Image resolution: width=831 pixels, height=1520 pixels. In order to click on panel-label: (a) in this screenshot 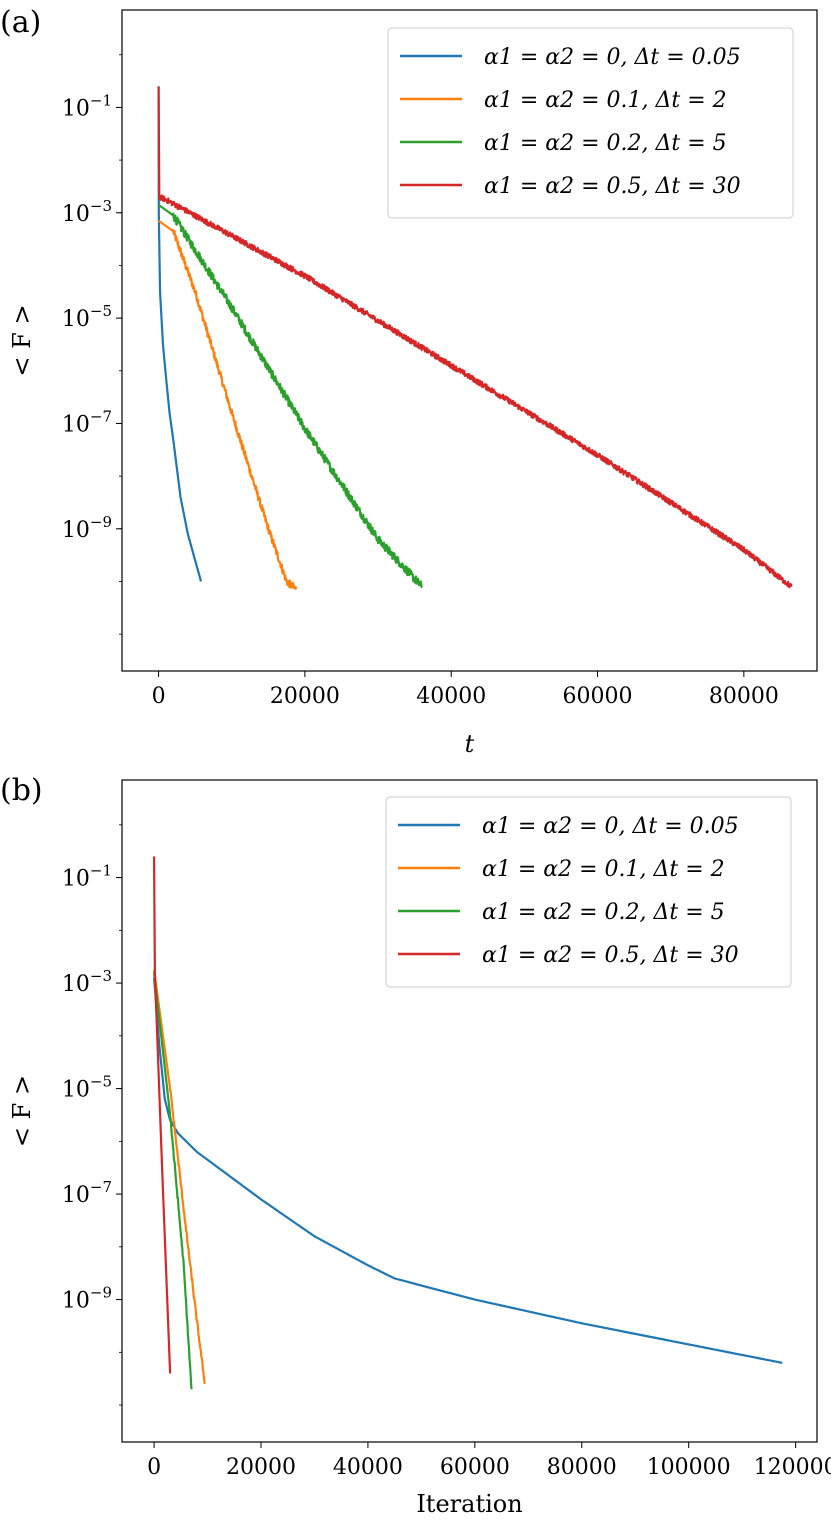, I will do `click(20, 22)`.